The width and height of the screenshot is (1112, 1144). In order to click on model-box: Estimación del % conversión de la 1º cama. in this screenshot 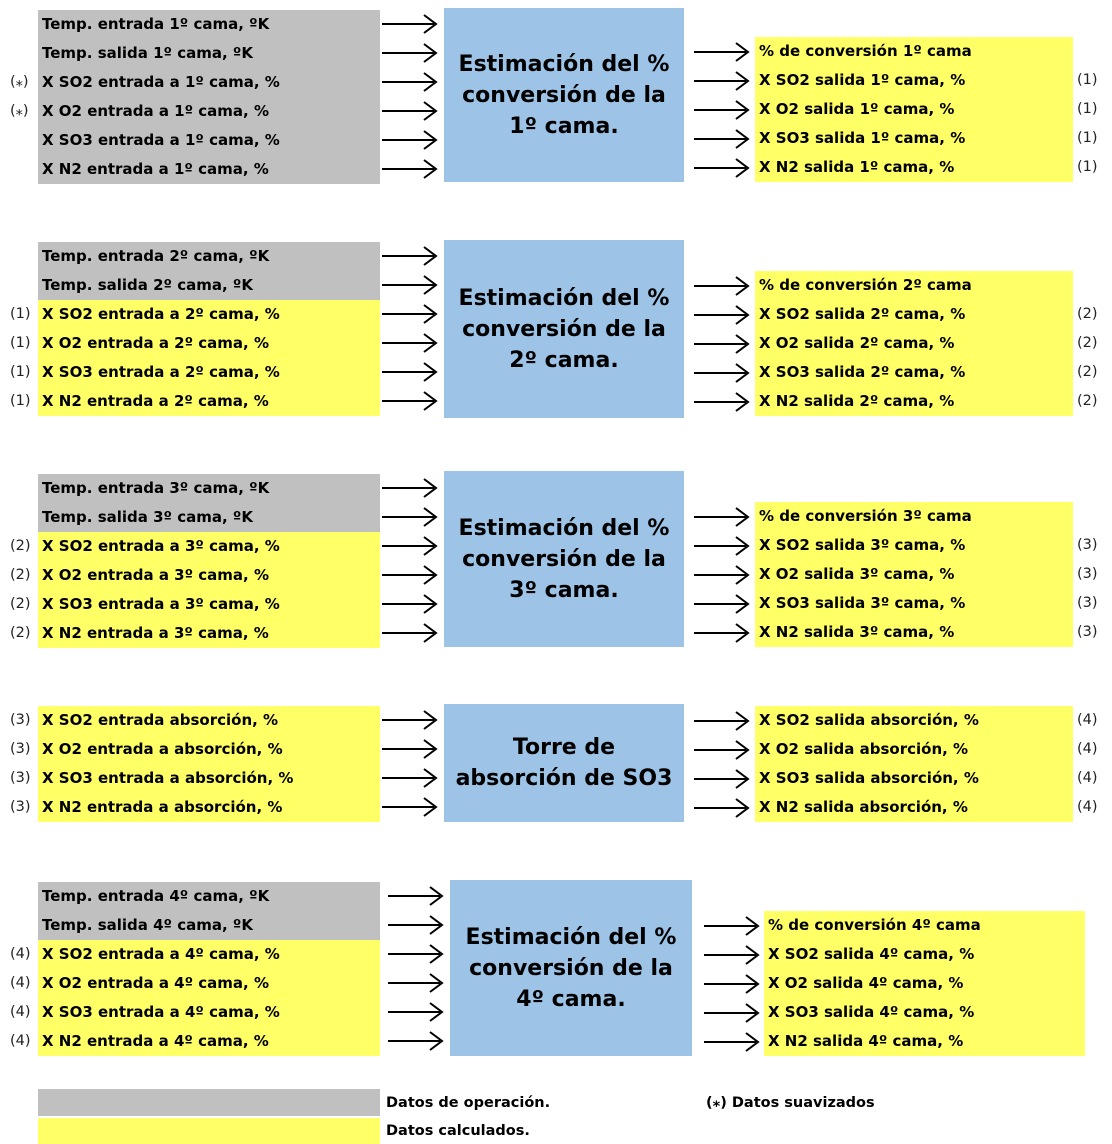, I will do `click(564, 95)`.